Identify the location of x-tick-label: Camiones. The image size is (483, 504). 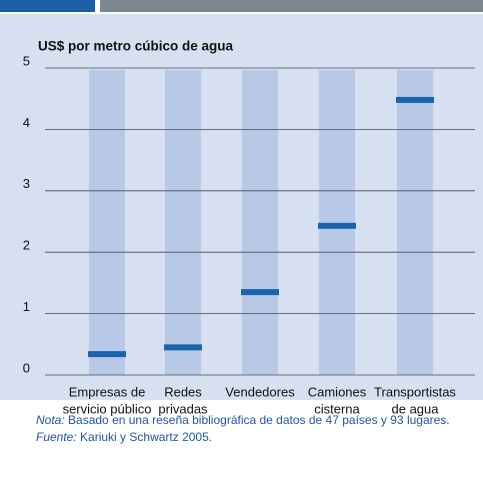
(337, 391).